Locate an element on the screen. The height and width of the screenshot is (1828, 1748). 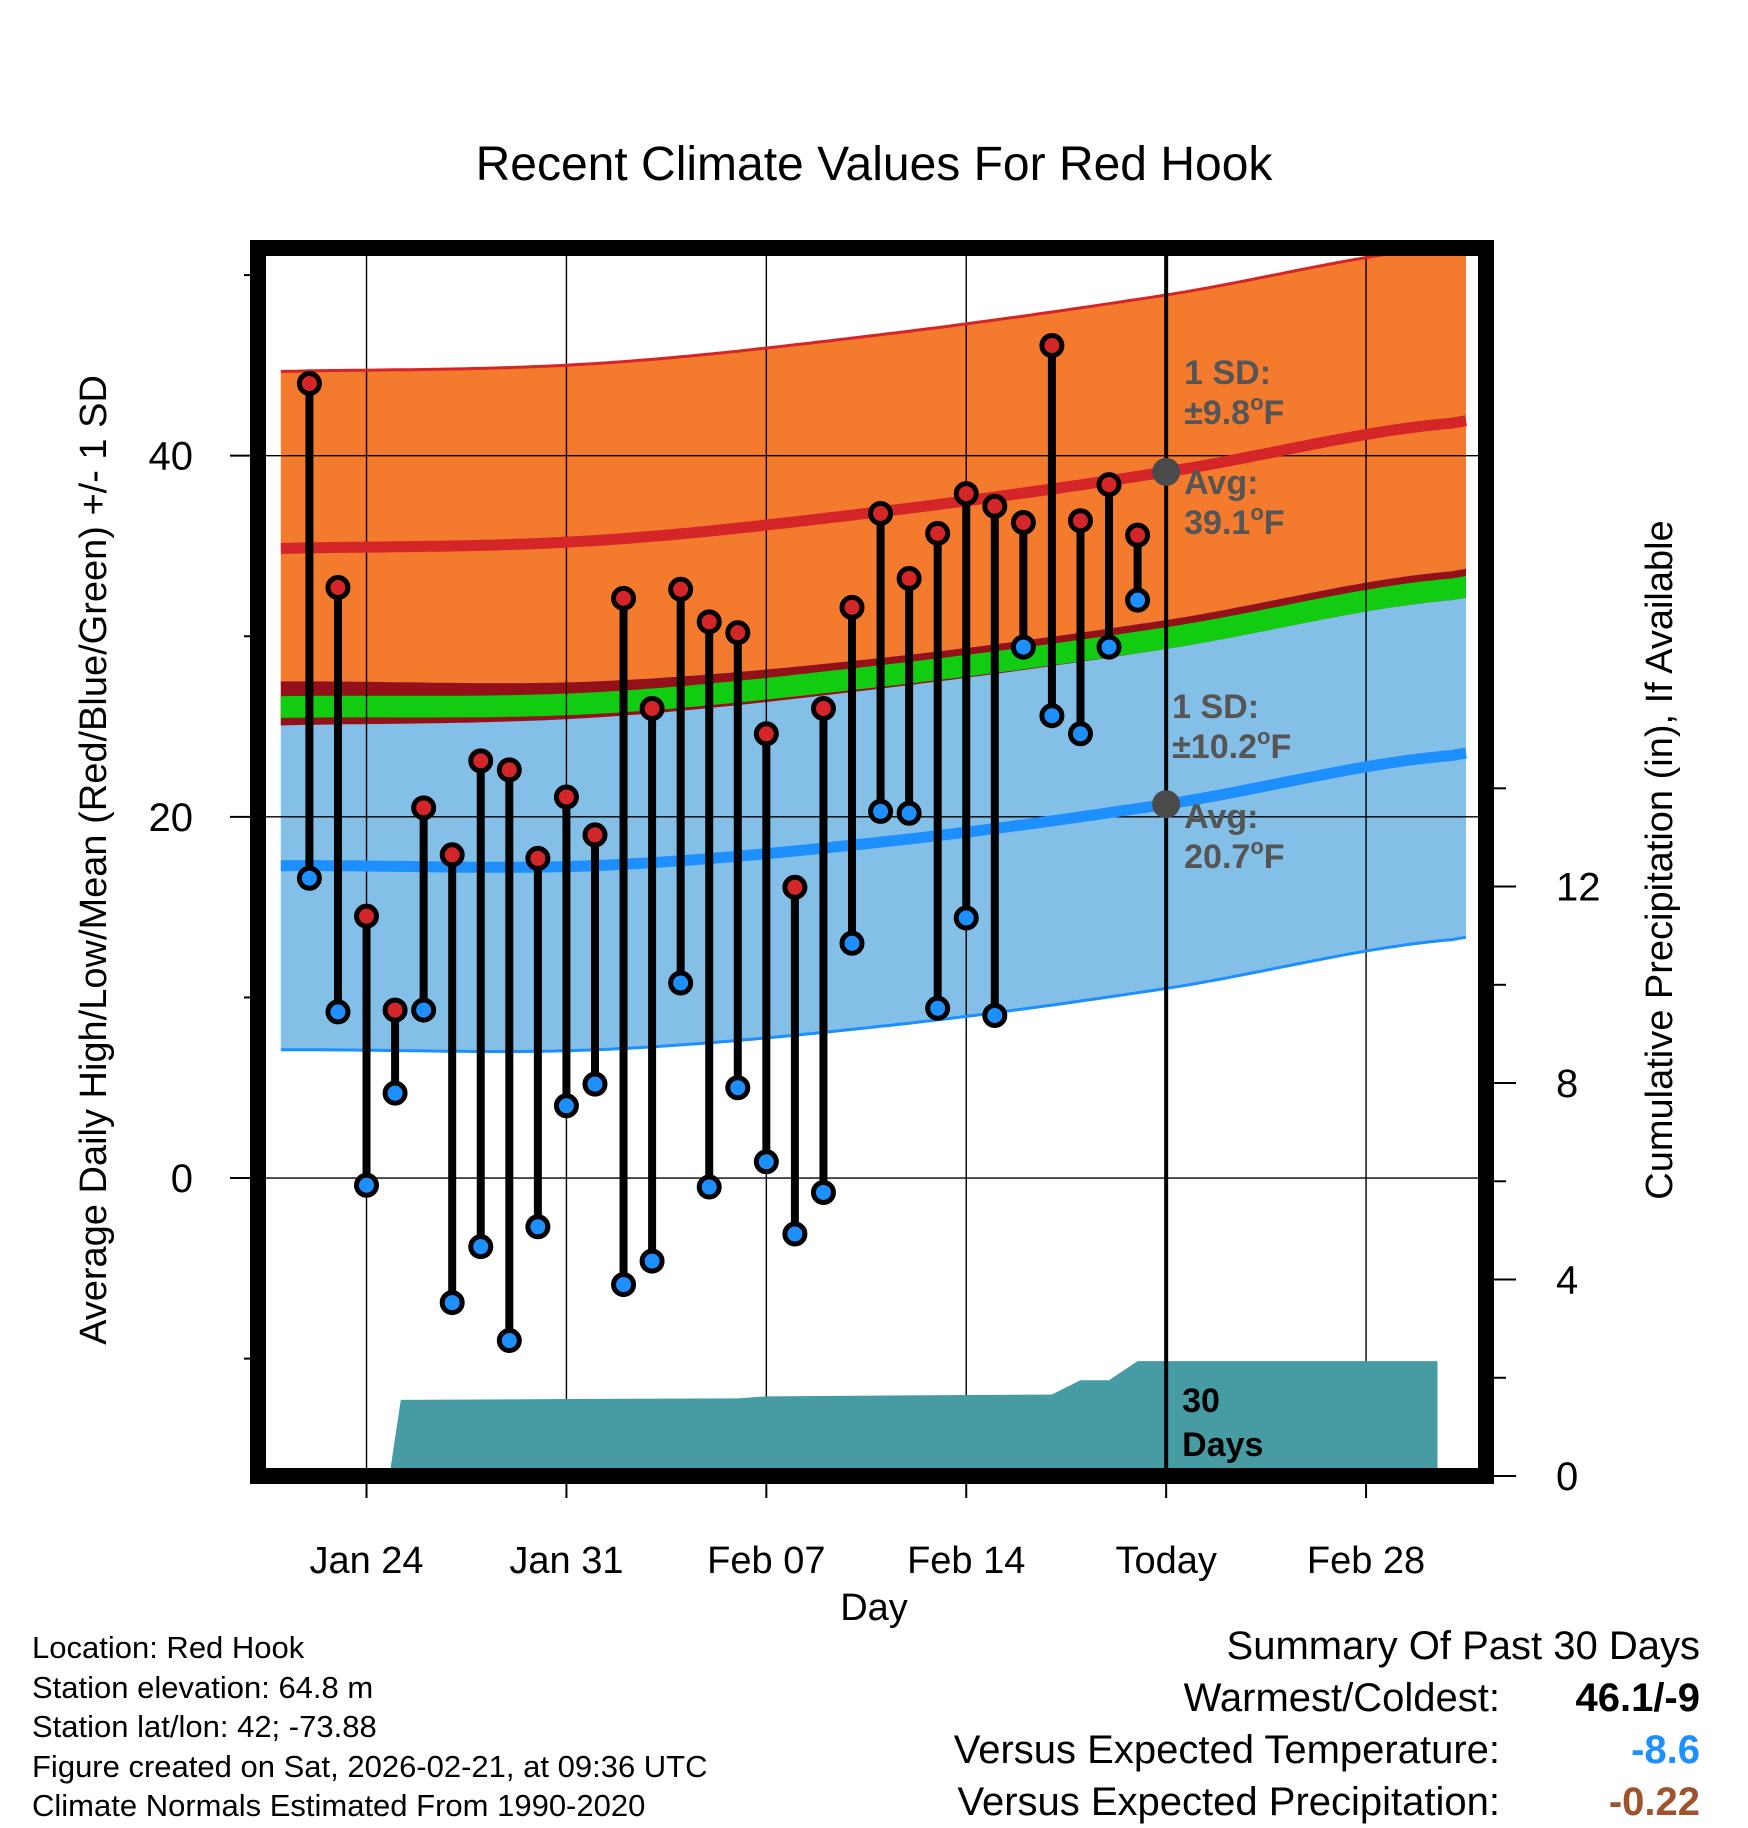
chart-title: Recent Climate Values For Red Hook is located at coordinates (875, 164).